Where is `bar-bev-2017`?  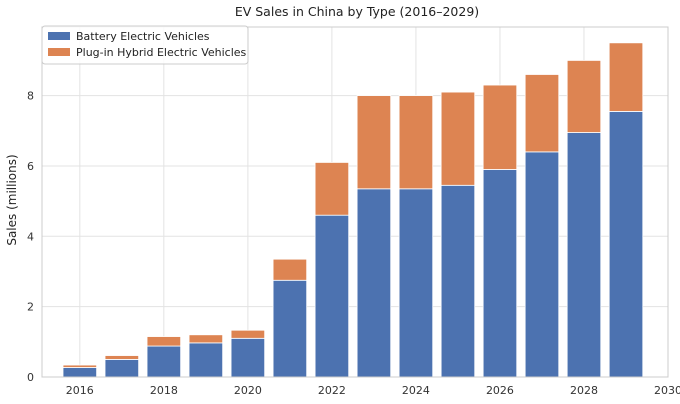
bar-bev-2017 is located at coordinates (122, 368).